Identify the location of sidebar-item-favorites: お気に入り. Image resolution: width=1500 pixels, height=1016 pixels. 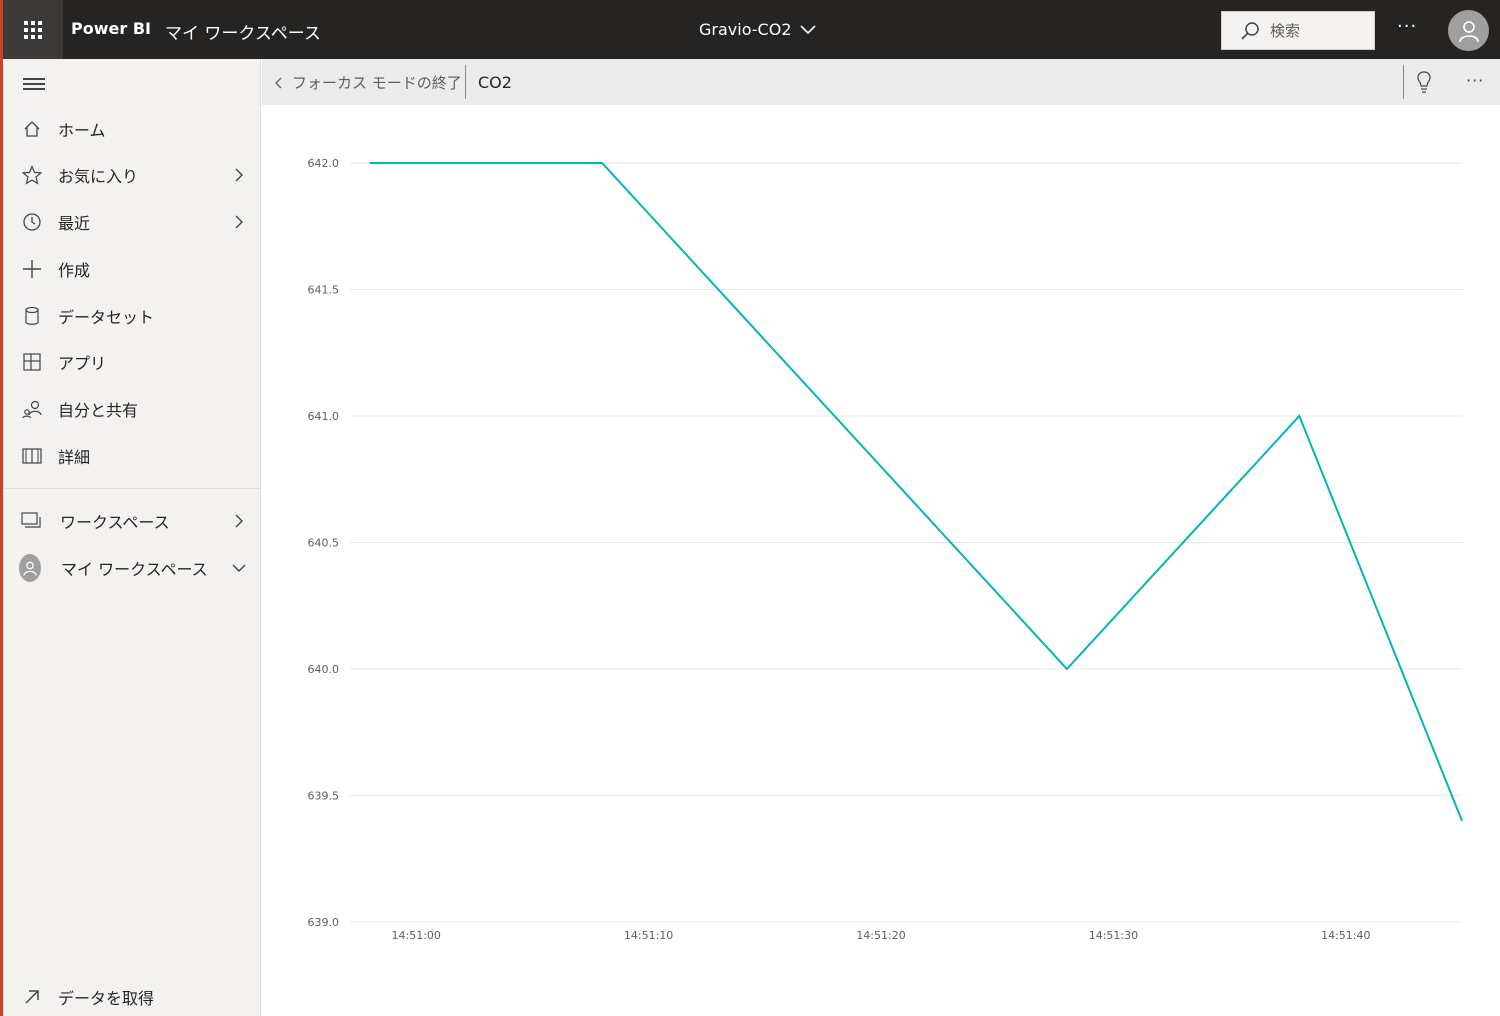
(131, 175).